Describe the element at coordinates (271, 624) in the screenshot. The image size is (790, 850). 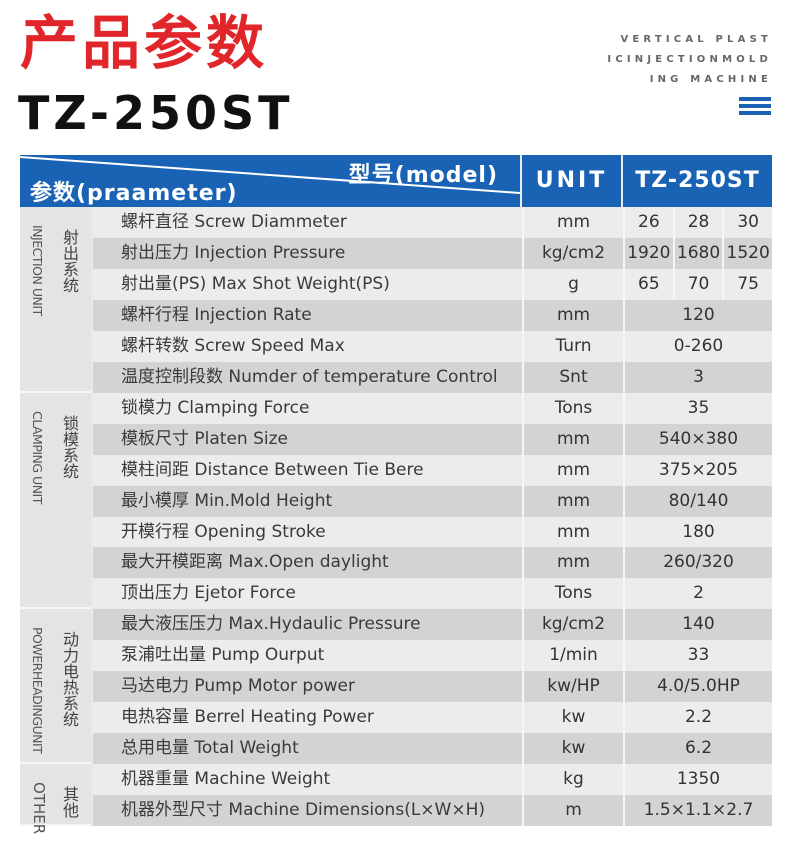
I see `param-label: 最大液压压力 Max.Hydaulic Pressure` at that location.